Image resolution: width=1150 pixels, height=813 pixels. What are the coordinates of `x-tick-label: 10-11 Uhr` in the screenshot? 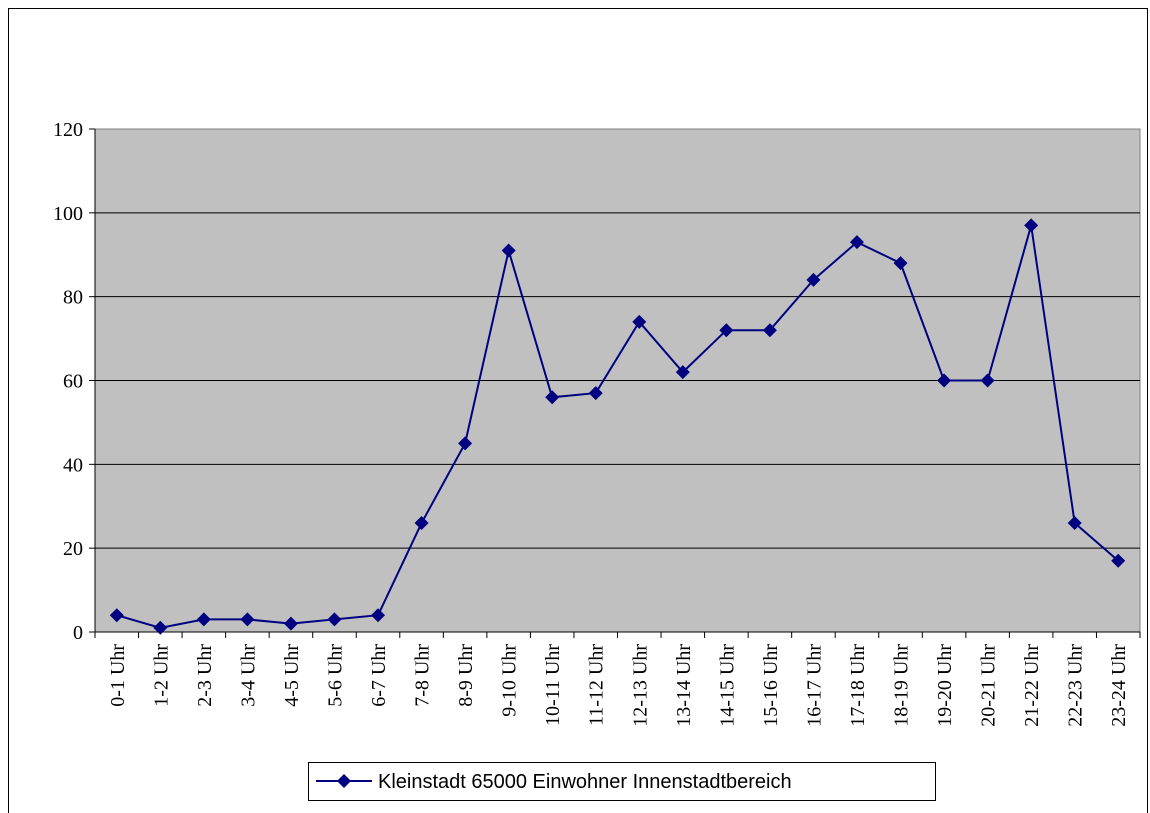 It's located at (553, 685).